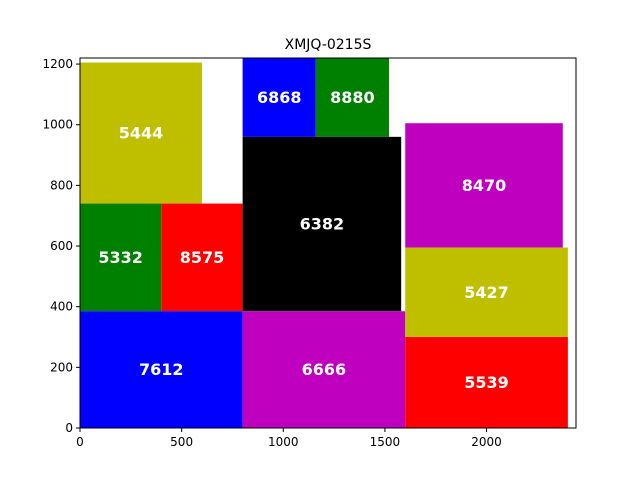 This screenshot has width=640, height=480. I want to click on y-tick-label: 1000, so click(57, 125).